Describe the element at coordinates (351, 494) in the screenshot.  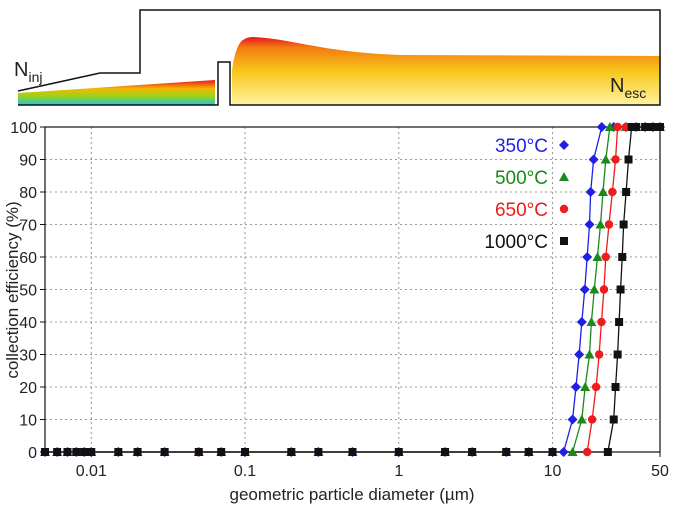
I see `x-axis-title: geometric particle diameter (µm)` at that location.